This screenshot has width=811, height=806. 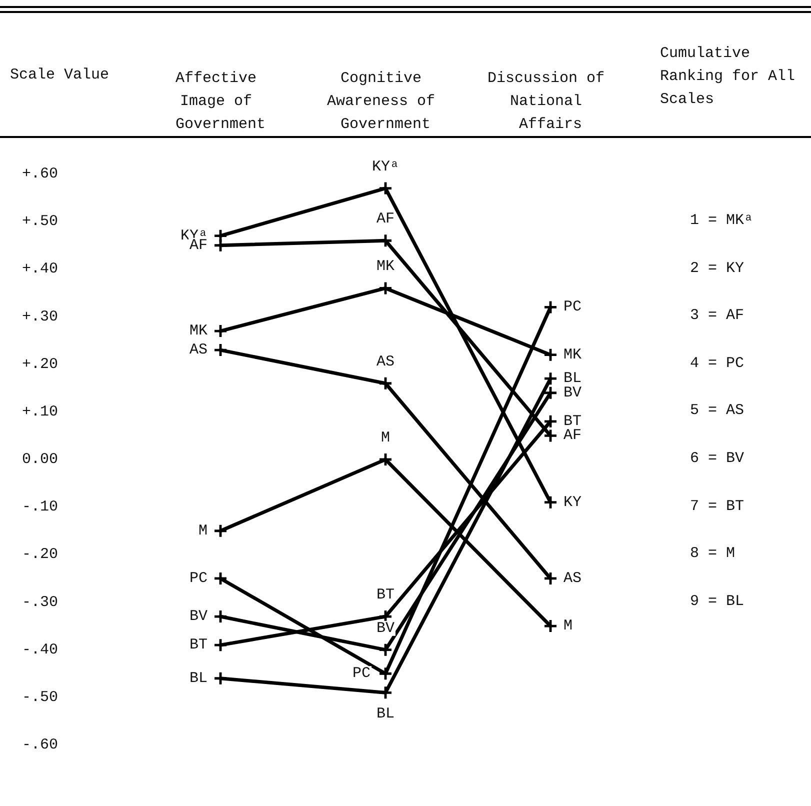 I want to click on y-tick-label: -.60, so click(x=40, y=745).